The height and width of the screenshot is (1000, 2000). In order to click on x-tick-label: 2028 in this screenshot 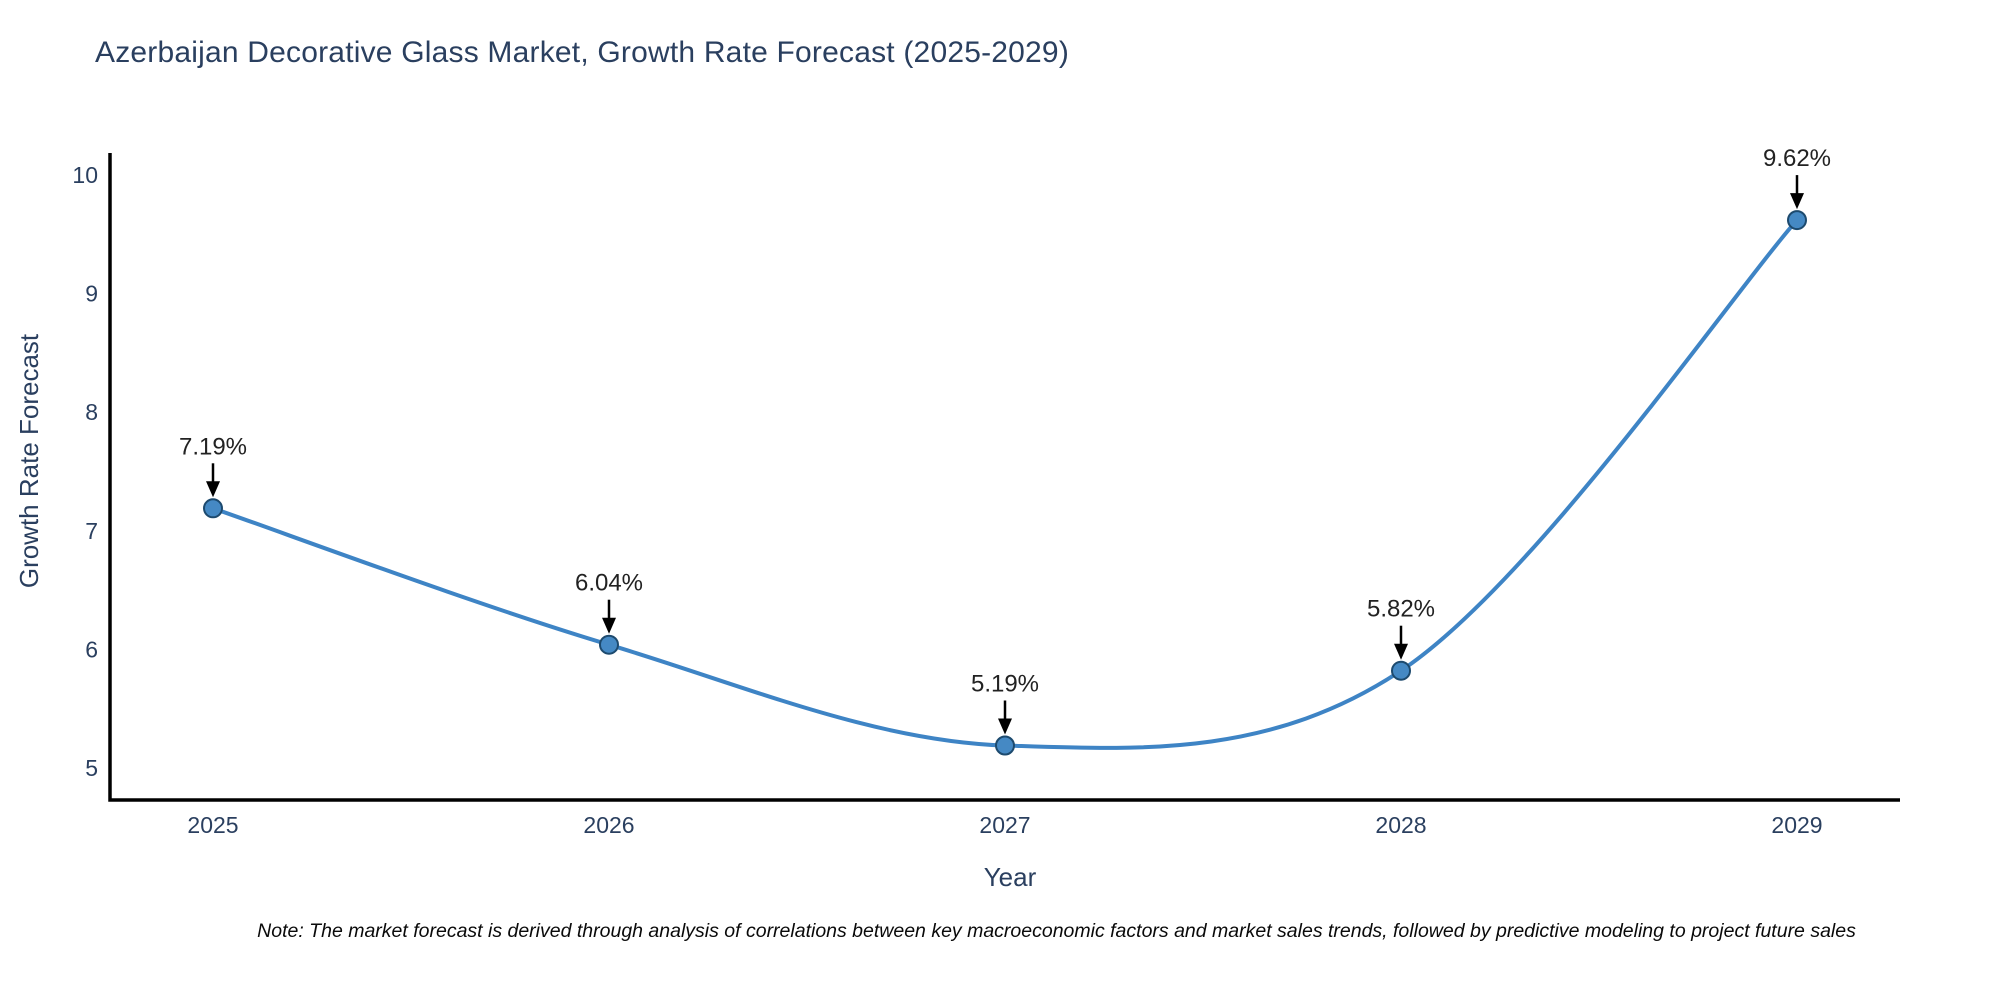, I will do `click(1400, 825)`.